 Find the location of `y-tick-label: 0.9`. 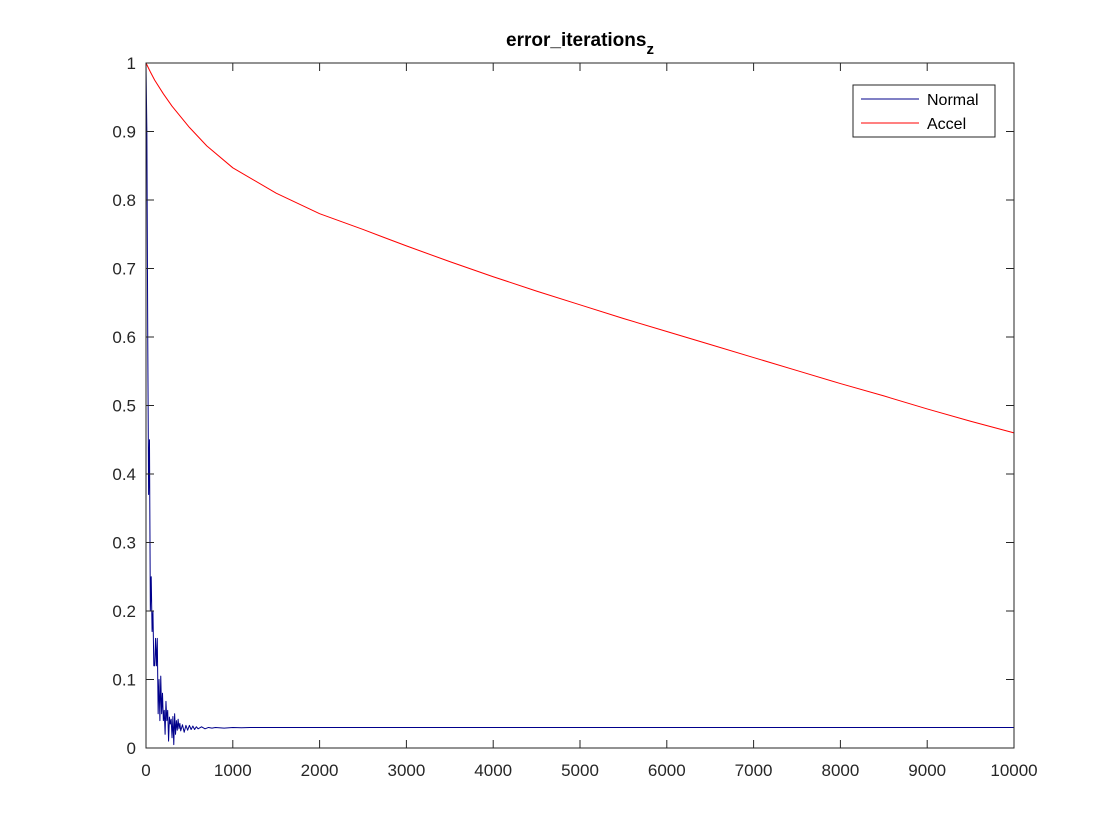

y-tick-label: 0.9 is located at coordinates (124, 132).